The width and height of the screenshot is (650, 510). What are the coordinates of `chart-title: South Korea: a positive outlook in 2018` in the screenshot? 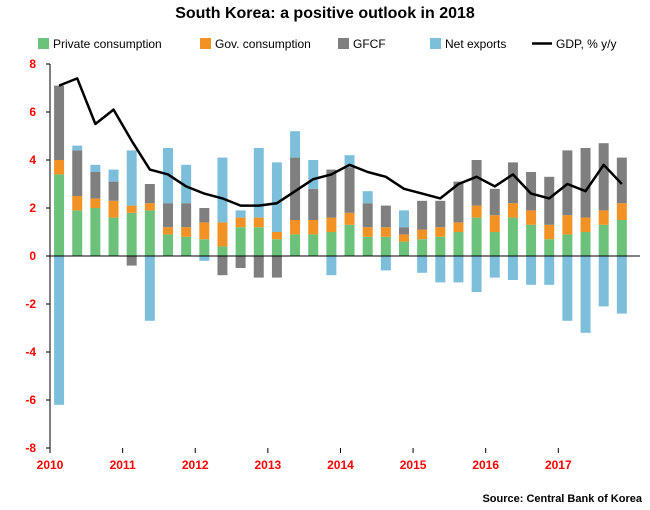 It's located at (325, 13).